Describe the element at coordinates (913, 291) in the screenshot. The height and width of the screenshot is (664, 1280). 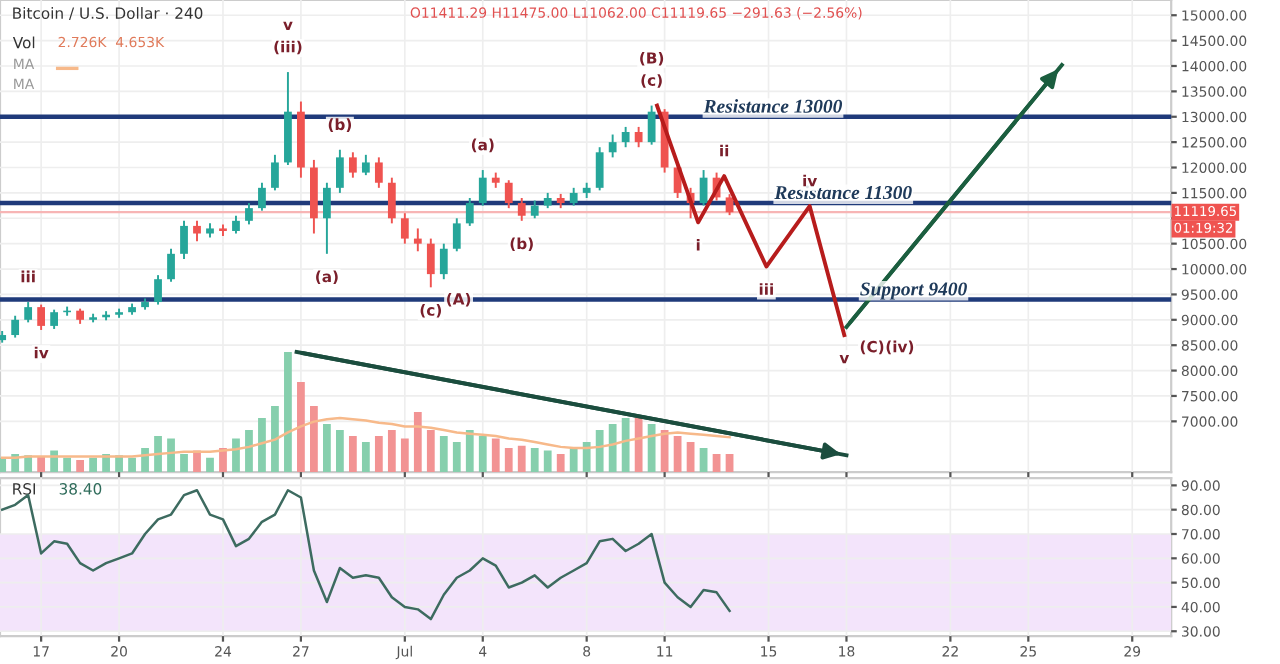
I see `ref-line-label: Support 9400` at that location.